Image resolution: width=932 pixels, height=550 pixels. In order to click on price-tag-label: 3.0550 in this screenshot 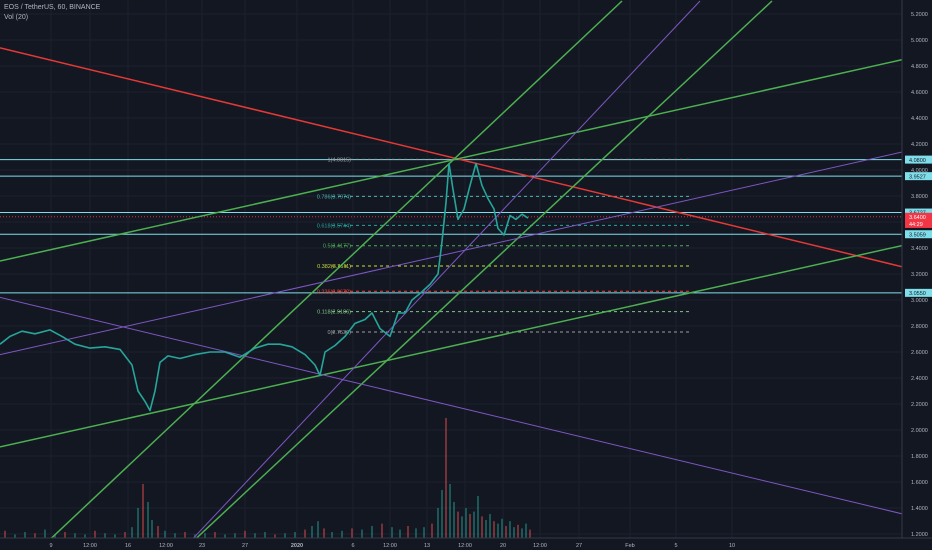, I will do `click(917, 294)`.